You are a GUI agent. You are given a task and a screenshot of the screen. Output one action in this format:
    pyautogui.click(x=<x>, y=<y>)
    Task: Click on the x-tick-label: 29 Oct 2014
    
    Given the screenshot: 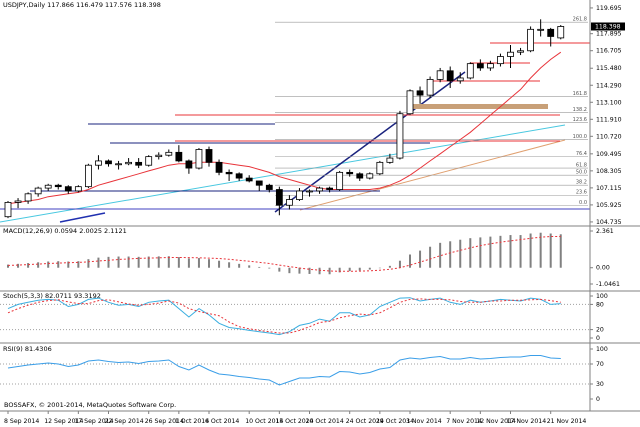 What is the action you would take?
    pyautogui.click(x=395, y=421)
    